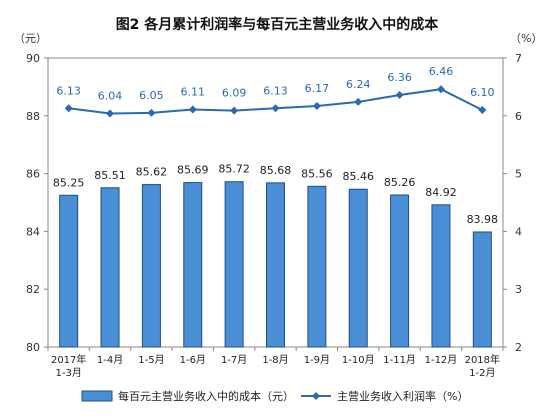 The image size is (554, 419). Describe the element at coordinates (518, 58) in the screenshot. I see `right-tick-label: 7` at that location.